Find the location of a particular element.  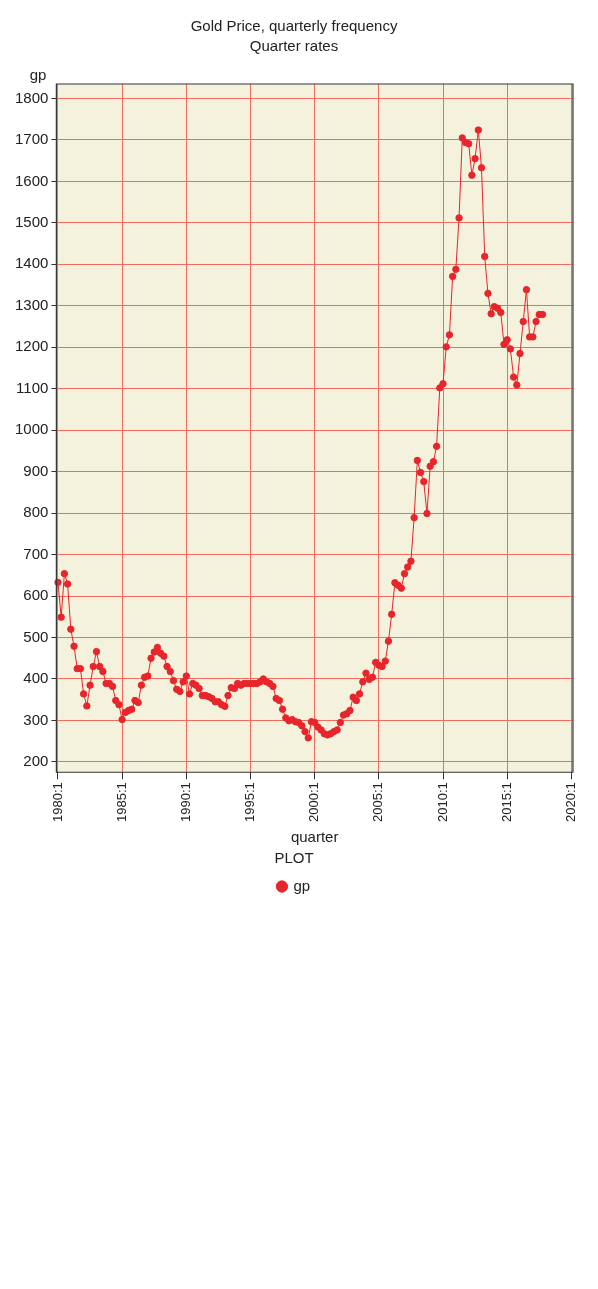

x-tick-label: 2000:1 is located at coordinates (314, 802).